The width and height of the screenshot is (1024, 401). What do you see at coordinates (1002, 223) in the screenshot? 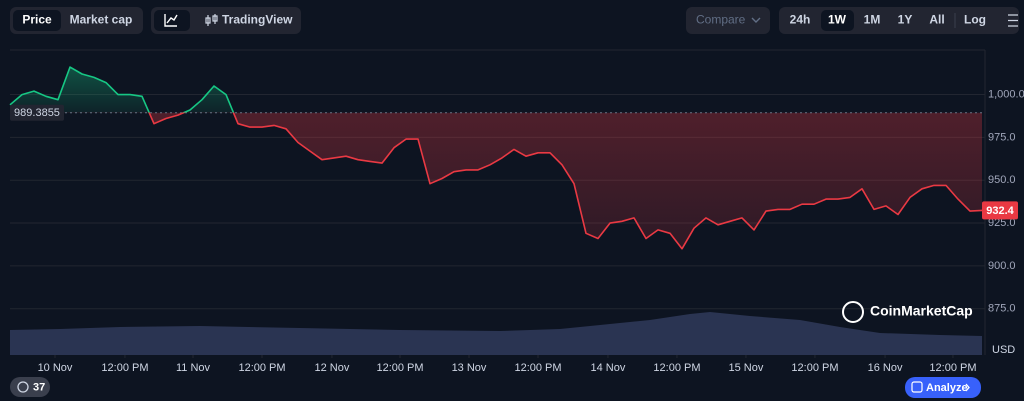
I see `y-tick-label: 925.0` at bounding box center [1002, 223].